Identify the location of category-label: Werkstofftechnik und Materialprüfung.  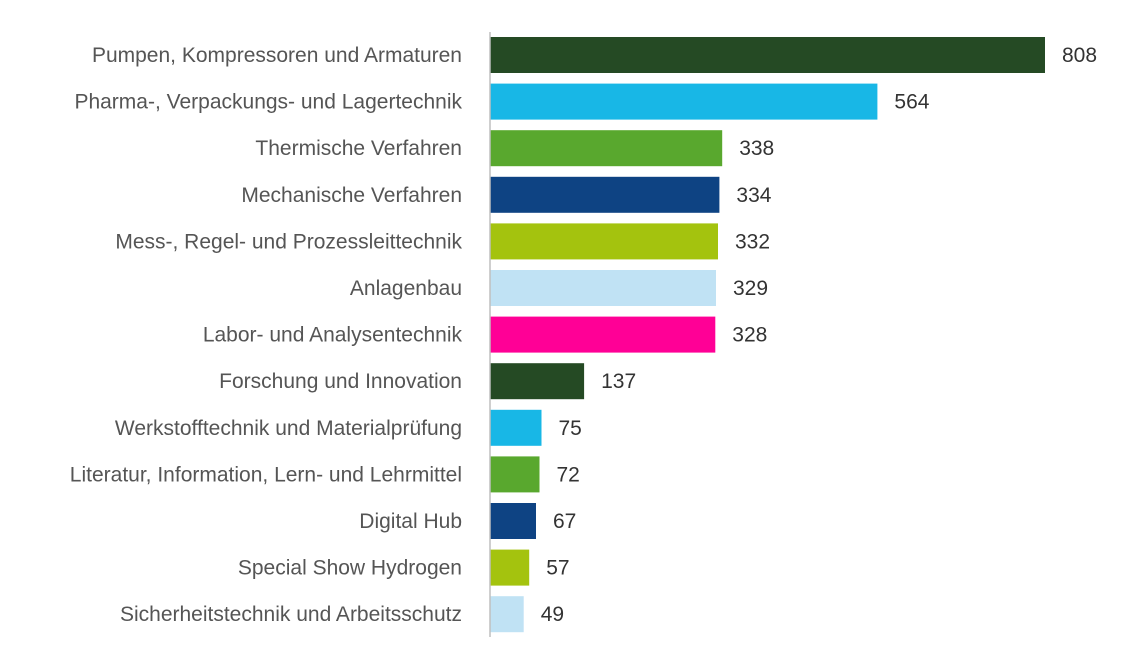
(288, 428).